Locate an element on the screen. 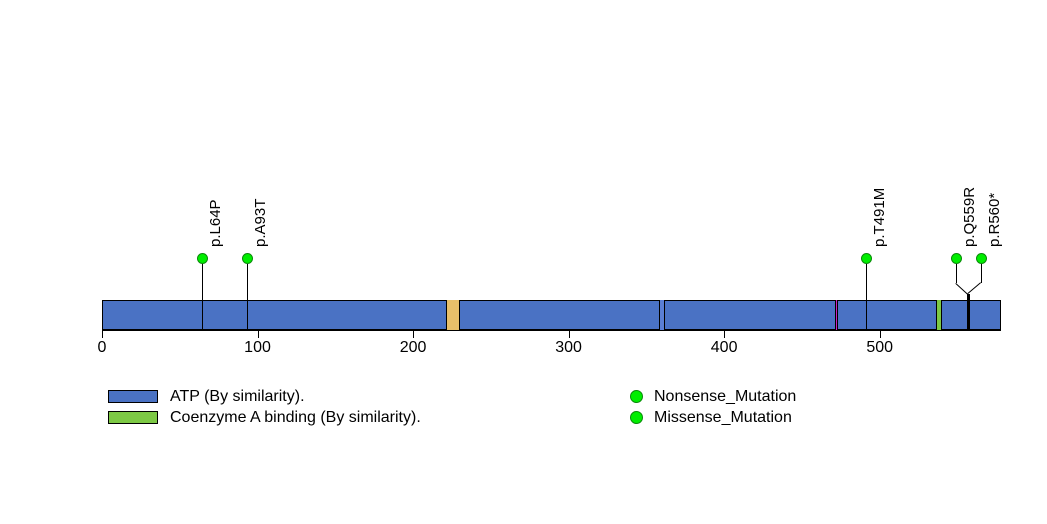 The width and height of the screenshot is (1047, 524). mutation-label-p.R560*: p.R560* is located at coordinates (994, 219).